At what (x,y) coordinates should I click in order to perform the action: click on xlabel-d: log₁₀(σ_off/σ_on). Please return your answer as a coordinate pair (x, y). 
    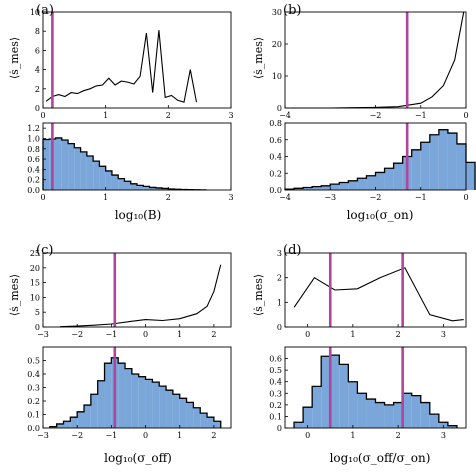
    Looking at the image, I should click on (380, 458).